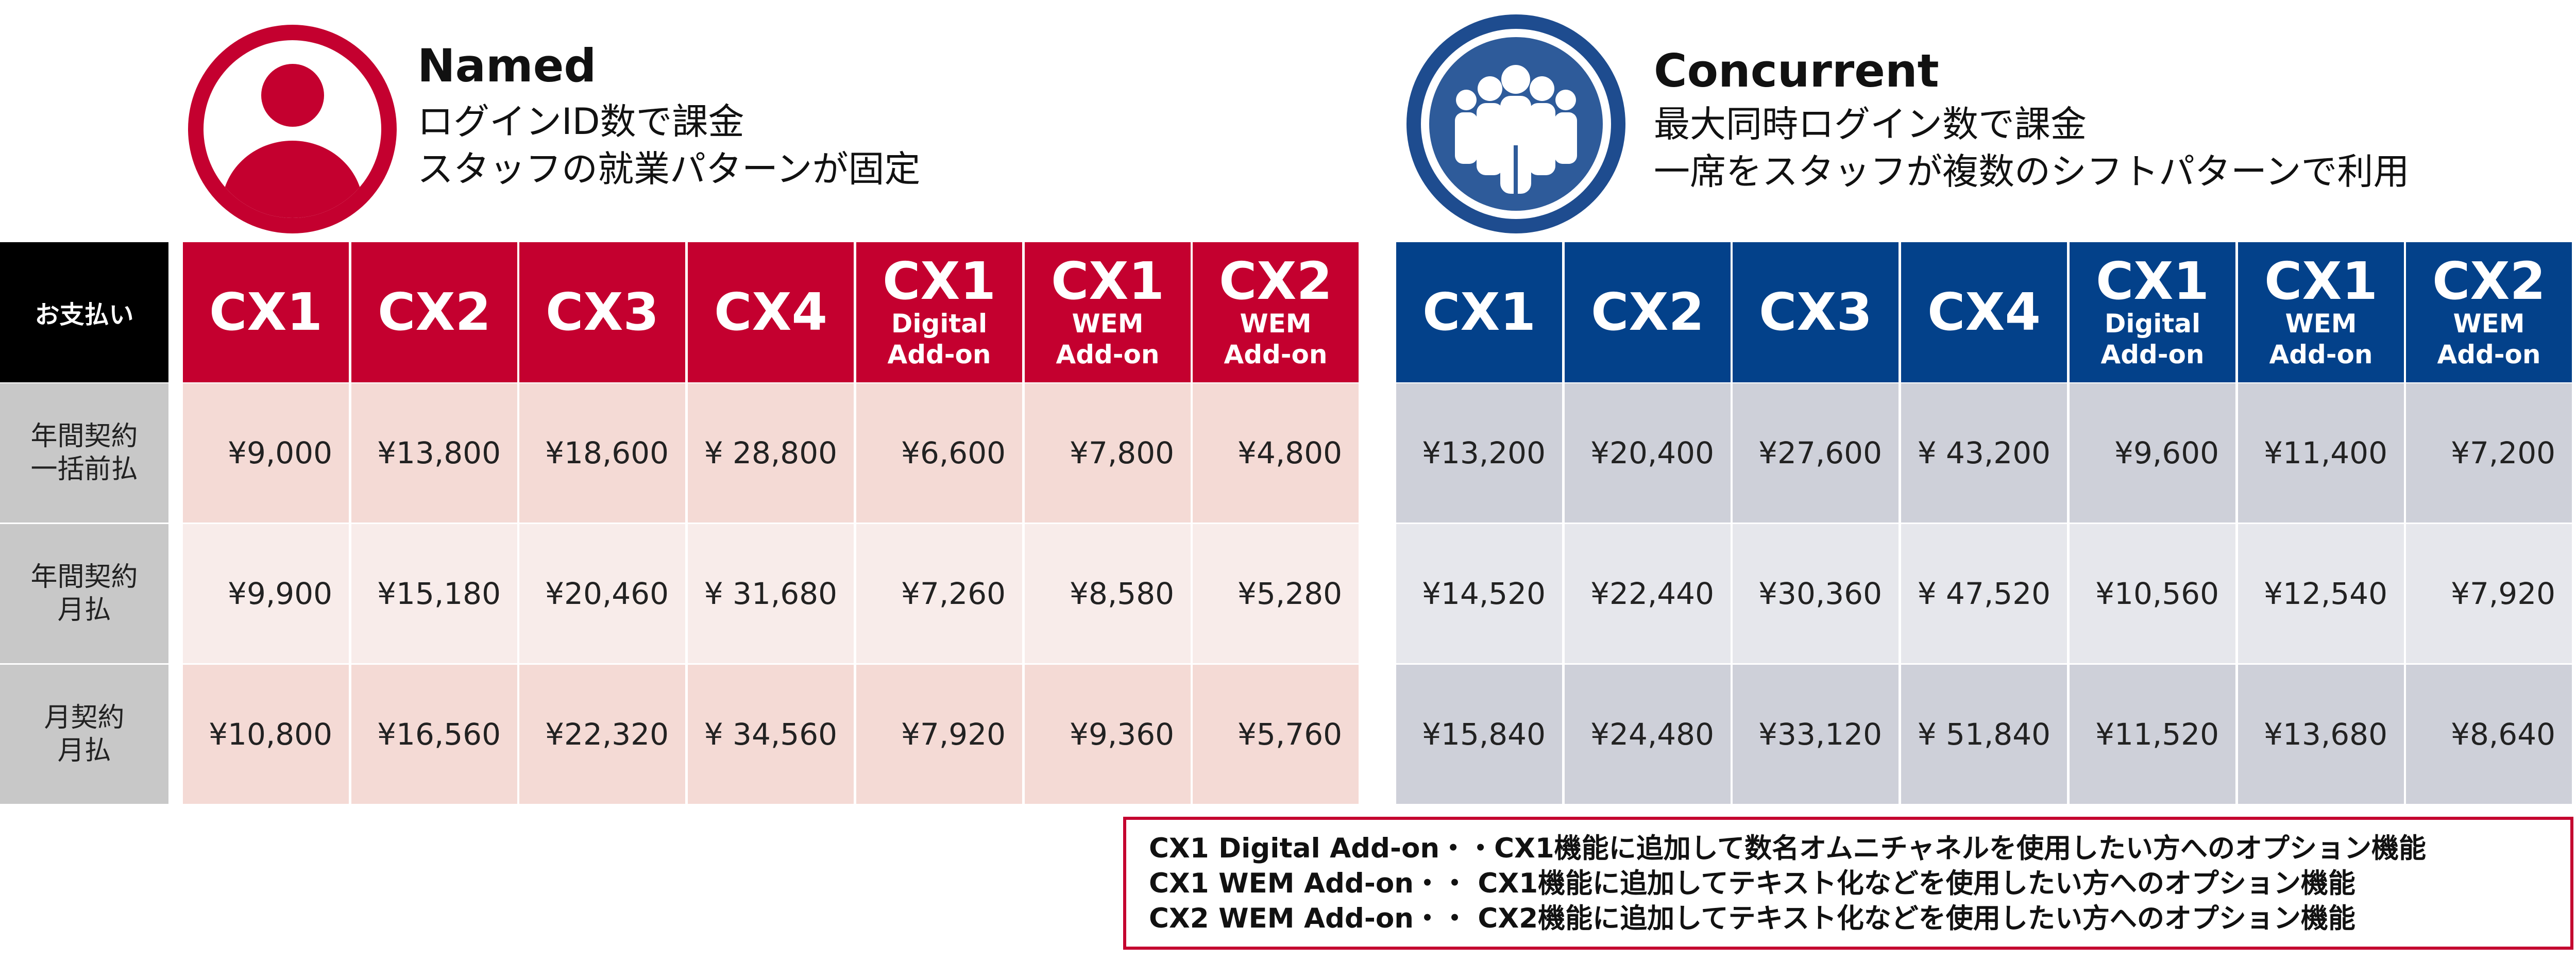  What do you see at coordinates (1276, 453) in the screenshot?
I see `named-price-cell: ¥4,800` at bounding box center [1276, 453].